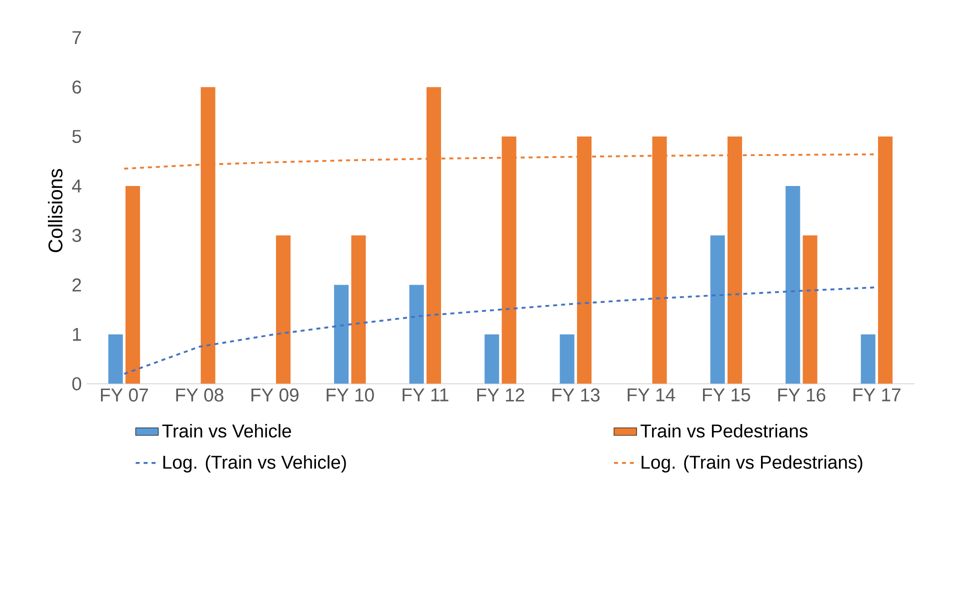  What do you see at coordinates (500, 395) in the screenshot?
I see `x-tick-label: FY 12` at bounding box center [500, 395].